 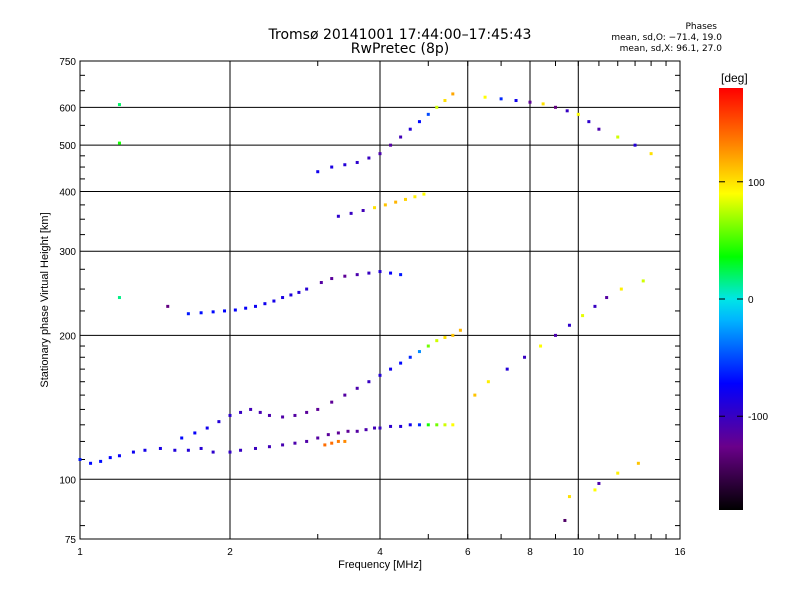 What do you see at coordinates (80, 552) in the screenshot?
I see `x-tick-label: 1` at bounding box center [80, 552].